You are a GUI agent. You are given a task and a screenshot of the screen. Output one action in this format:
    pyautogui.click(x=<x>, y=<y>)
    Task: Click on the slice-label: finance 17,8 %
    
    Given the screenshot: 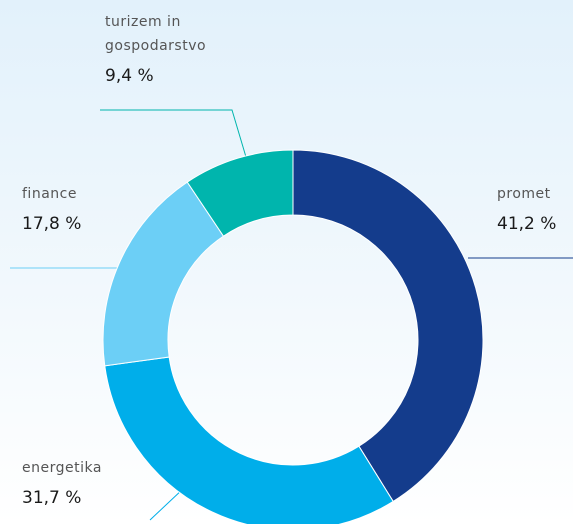 What is the action you would take?
    pyautogui.click(x=92, y=208)
    